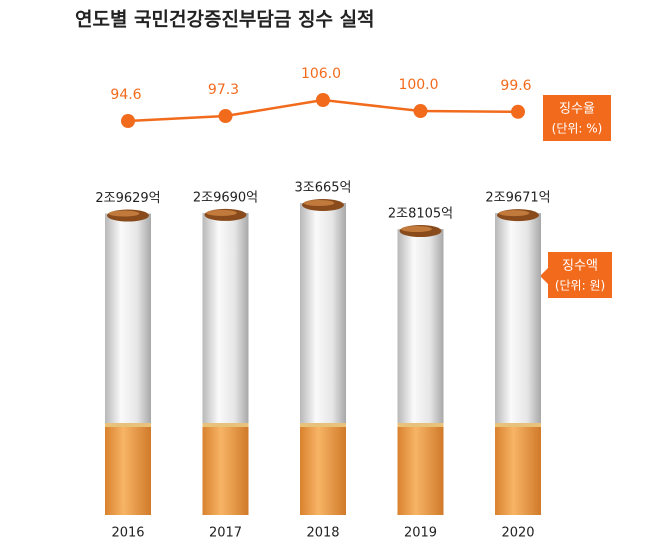 The image size is (650, 546). What do you see at coordinates (225, 533) in the screenshot?
I see `x-tick-label: 2017` at bounding box center [225, 533].